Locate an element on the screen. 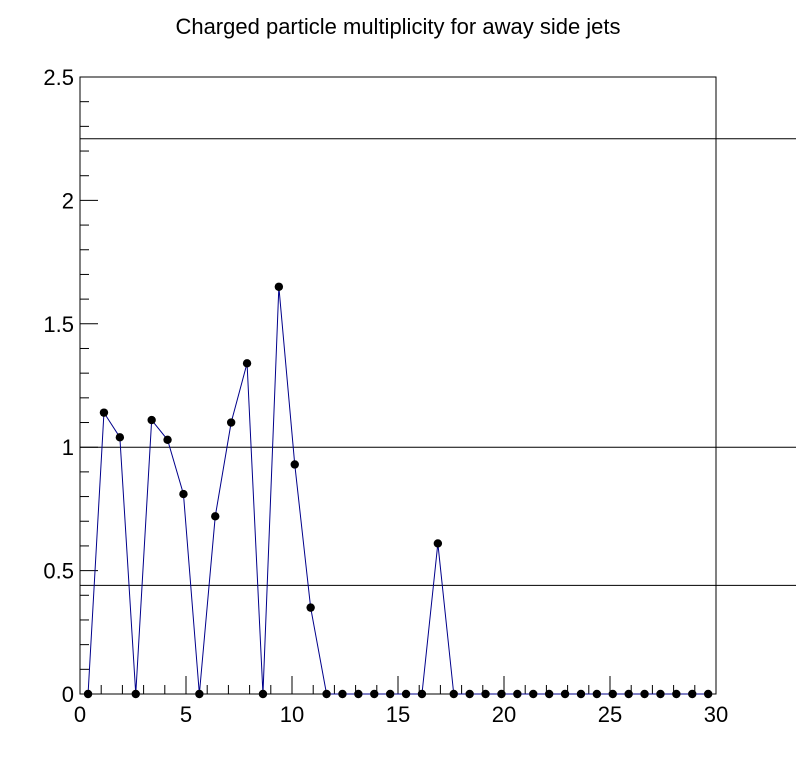  y-tick-label: 2 is located at coordinates (68, 200).